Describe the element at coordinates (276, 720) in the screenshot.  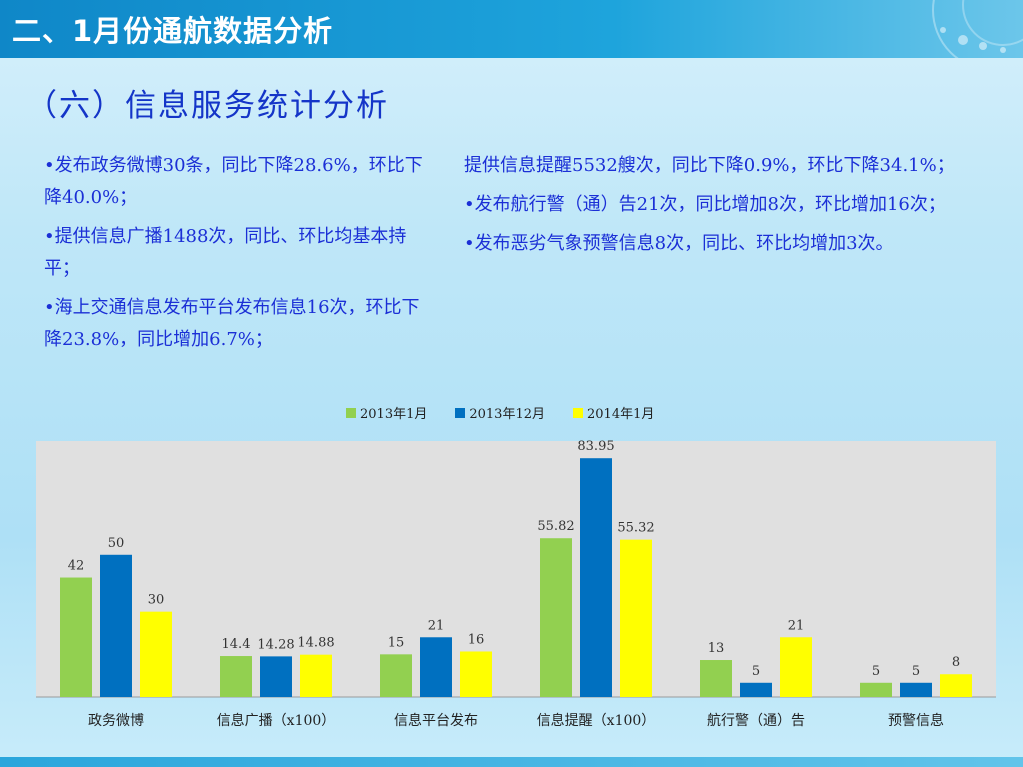
I see `category-label: 信息广播（x100）` at that location.